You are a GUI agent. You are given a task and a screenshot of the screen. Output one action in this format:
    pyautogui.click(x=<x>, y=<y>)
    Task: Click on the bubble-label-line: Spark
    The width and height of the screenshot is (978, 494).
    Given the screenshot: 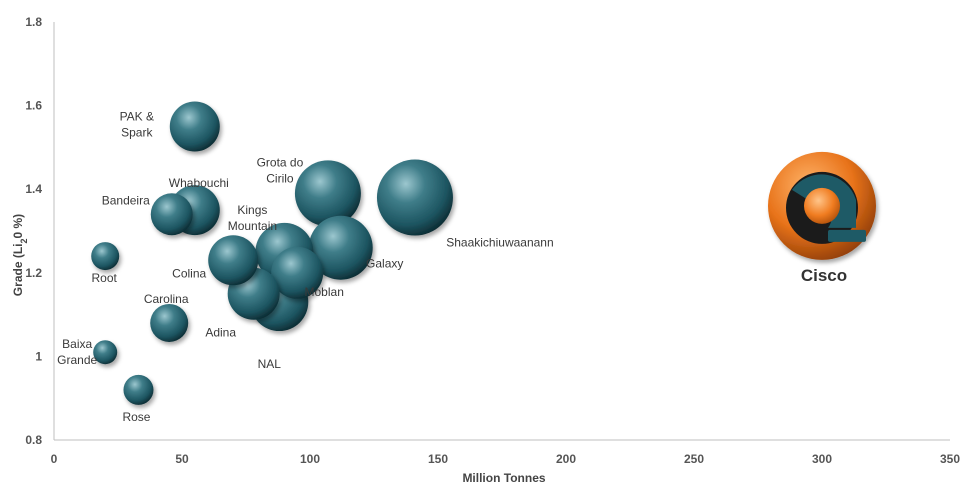 What is the action you would take?
    pyautogui.click(x=137, y=133)
    